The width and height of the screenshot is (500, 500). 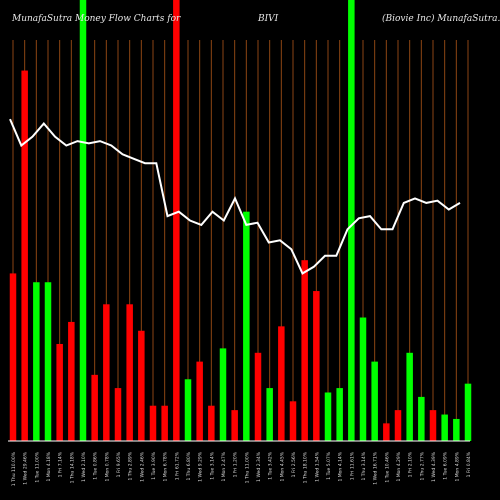 I want to click on x-tick-label: 1 Tue 0.86%, so click(x=96, y=465).